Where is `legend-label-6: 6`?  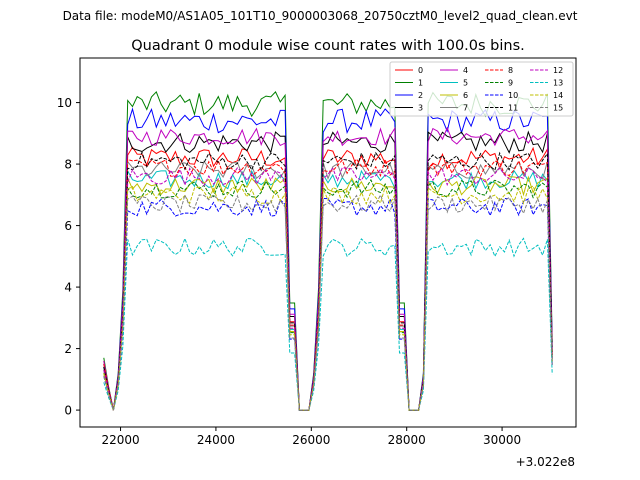
legend-label-6: 6 is located at coordinates (465, 95).